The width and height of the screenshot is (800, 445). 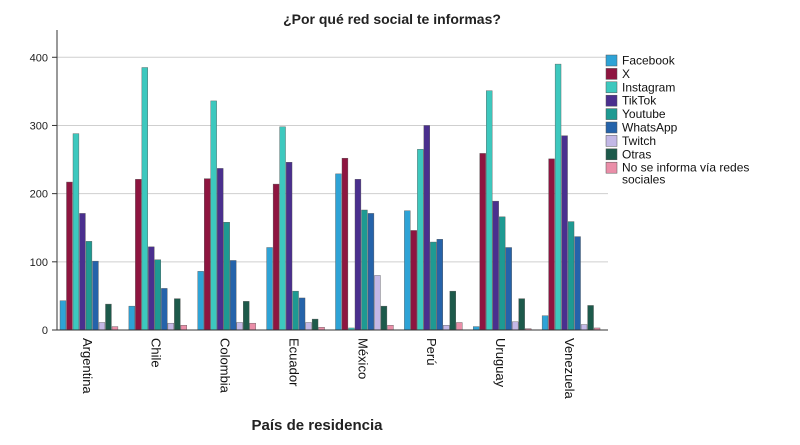 I want to click on bar-youtube-chile, so click(x=157, y=295).